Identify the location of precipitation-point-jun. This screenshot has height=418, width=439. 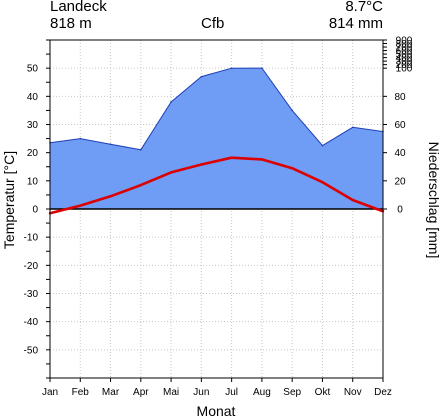
(201, 76).